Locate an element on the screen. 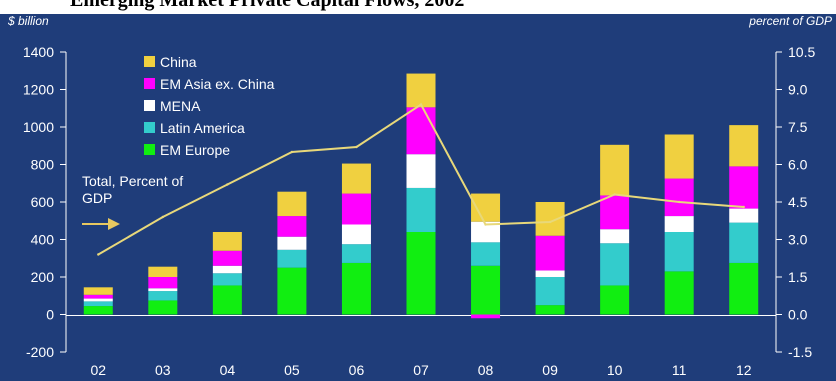  annotation-line-1: Total, Percent of is located at coordinates (132, 181).